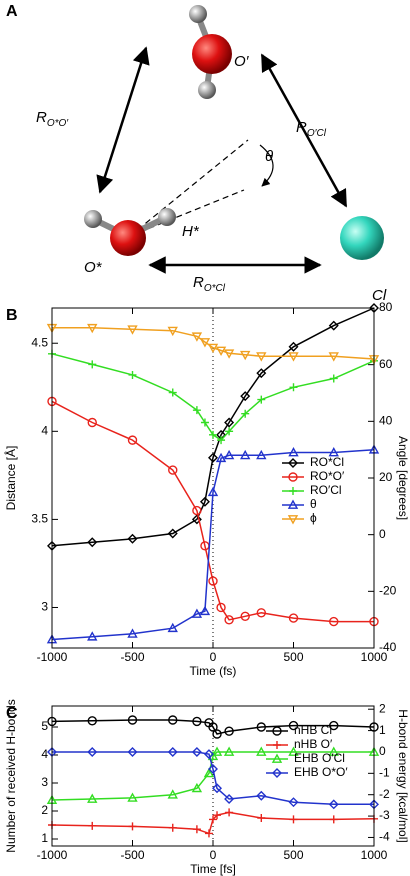 This screenshot has width=410, height=876. Describe the element at coordinates (266, 165) in the screenshot. I see `angle-arc` at that location.